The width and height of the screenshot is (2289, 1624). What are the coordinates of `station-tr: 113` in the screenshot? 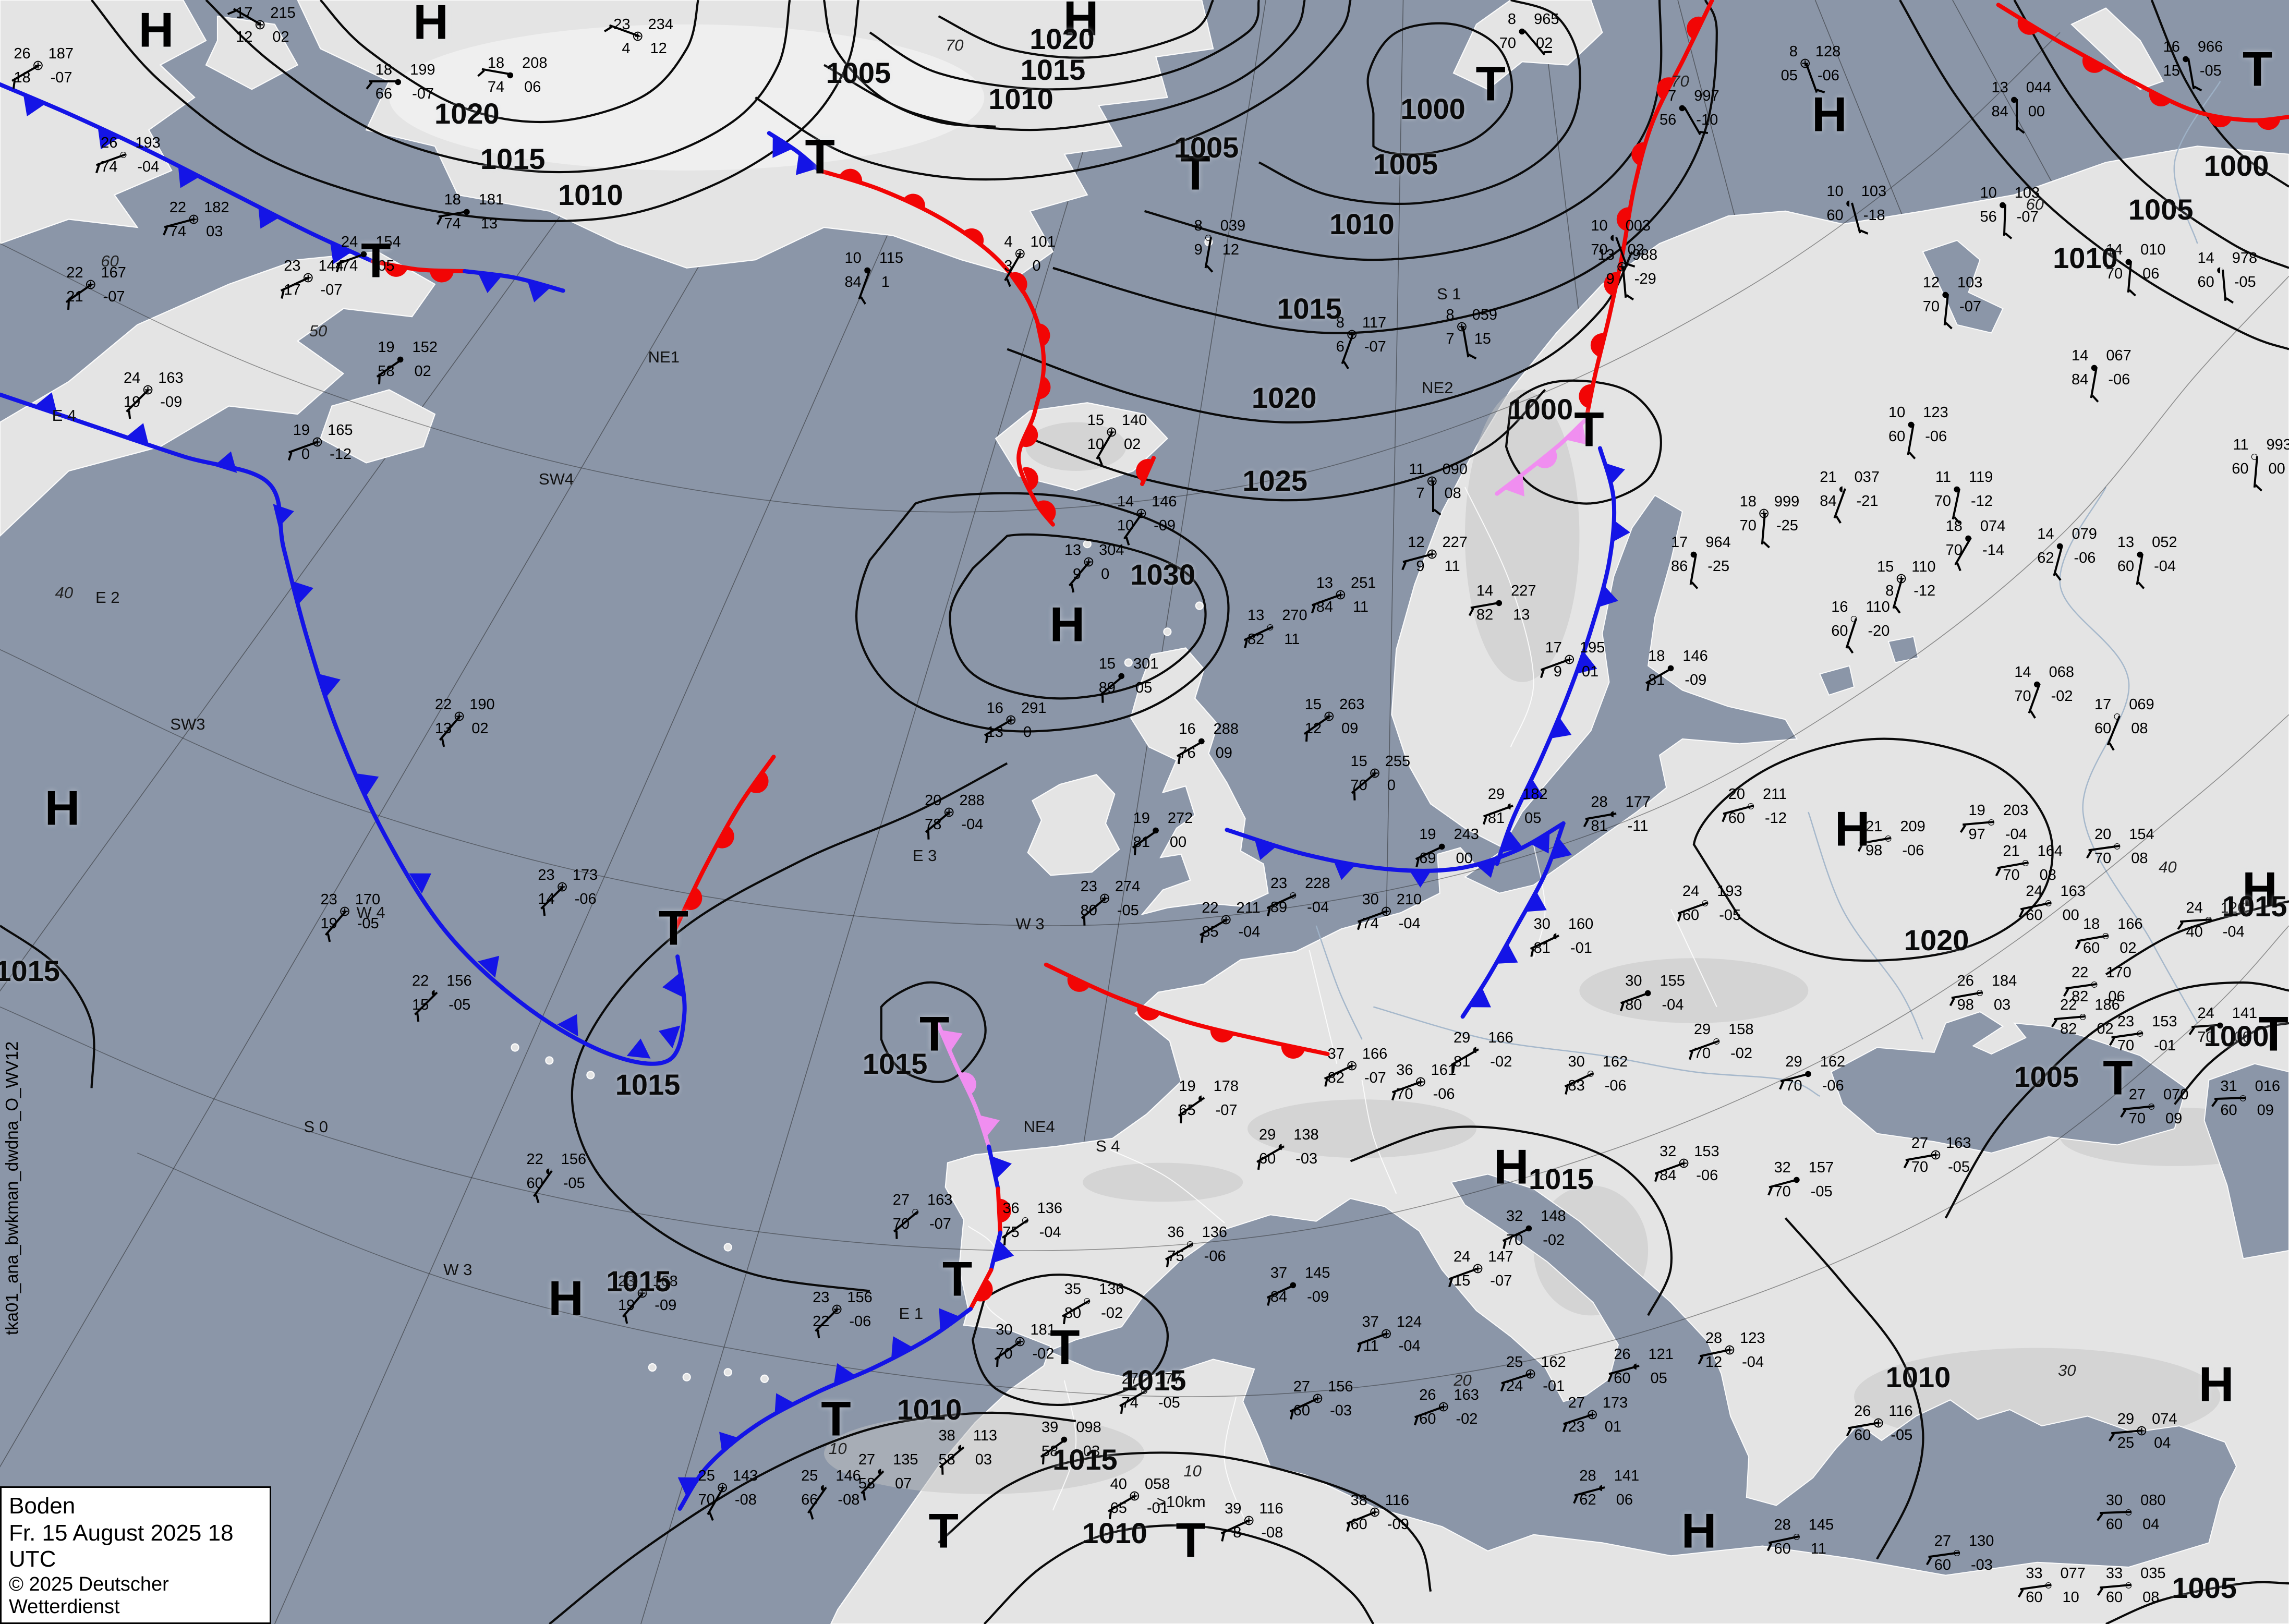 It's located at (985, 1435).